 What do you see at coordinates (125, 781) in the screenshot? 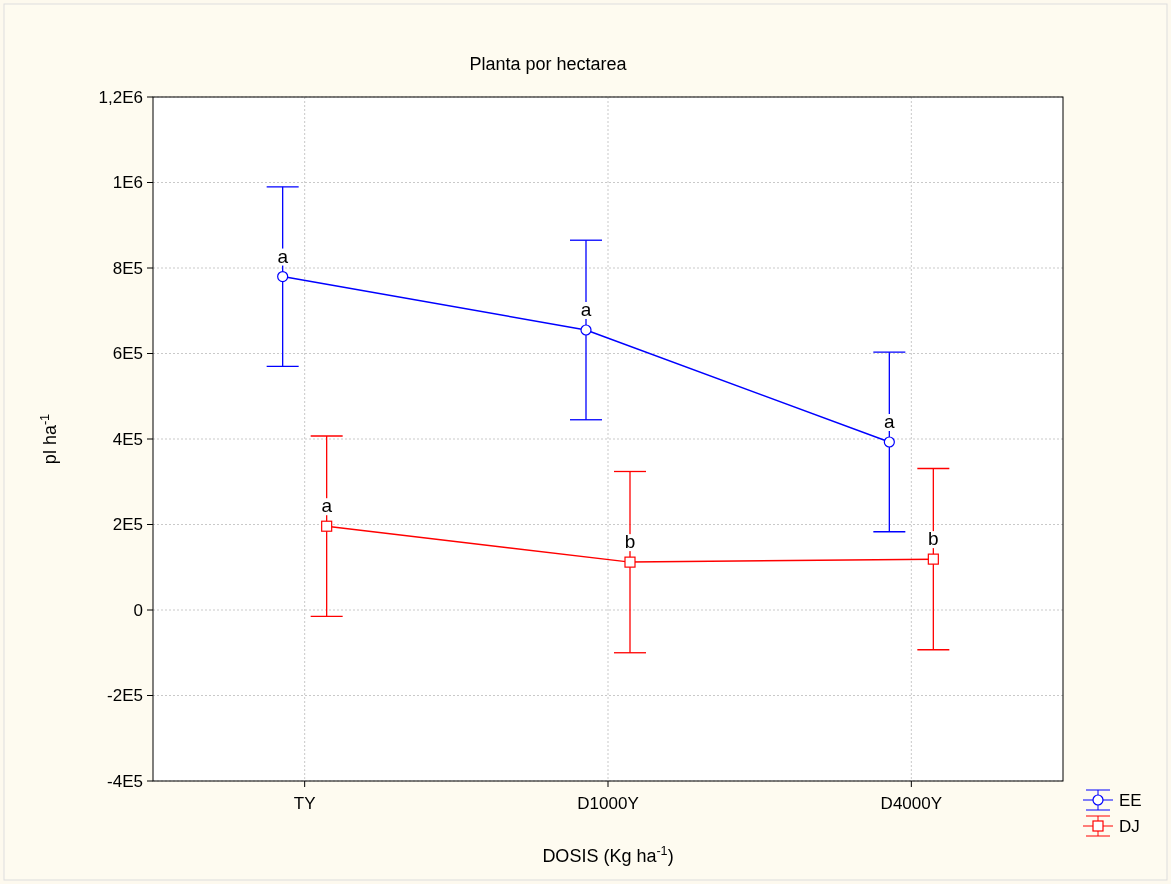
I see `y-tick-label: -4E5` at bounding box center [125, 781].